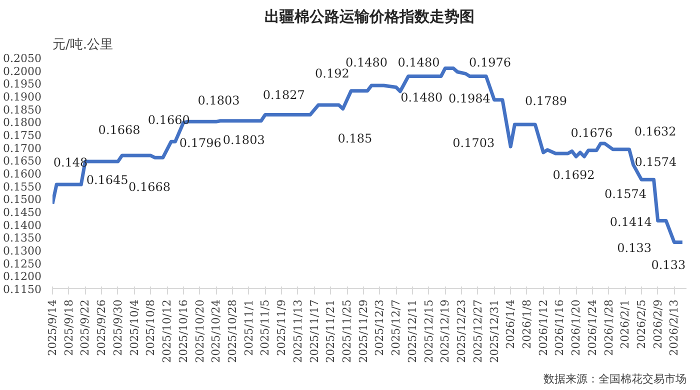  What do you see at coordinates (22, 161) in the screenshot?
I see `y-tick-label: 0.1650` at bounding box center [22, 161].